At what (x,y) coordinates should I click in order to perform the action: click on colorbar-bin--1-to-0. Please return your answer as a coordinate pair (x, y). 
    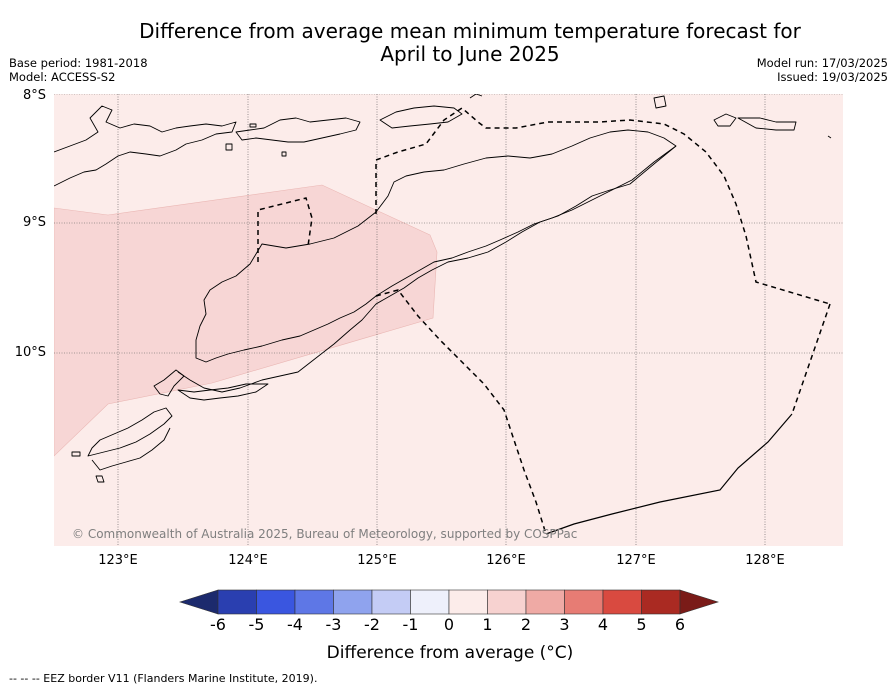
    Looking at the image, I should click on (430, 602).